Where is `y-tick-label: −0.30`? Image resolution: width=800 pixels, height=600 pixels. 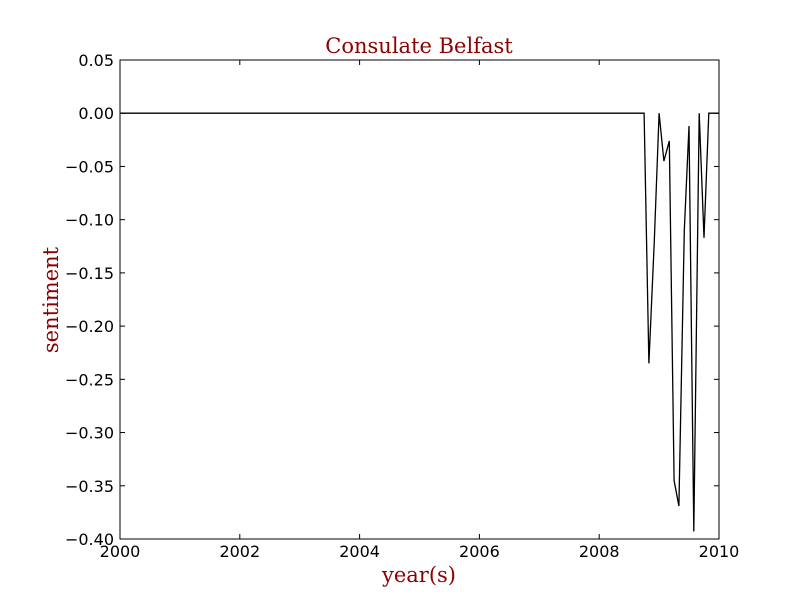 y-tick-label: −0.30 is located at coordinates (89, 433).